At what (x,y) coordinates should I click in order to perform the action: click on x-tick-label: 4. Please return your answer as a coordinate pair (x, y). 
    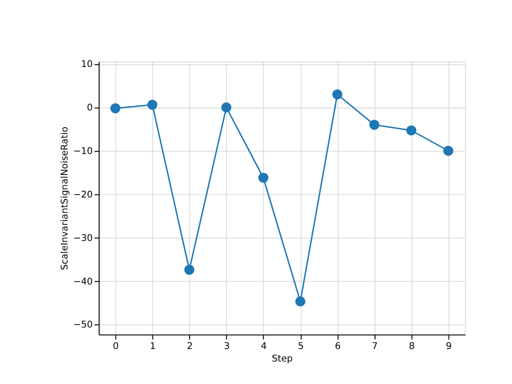
    Looking at the image, I should click on (263, 346).